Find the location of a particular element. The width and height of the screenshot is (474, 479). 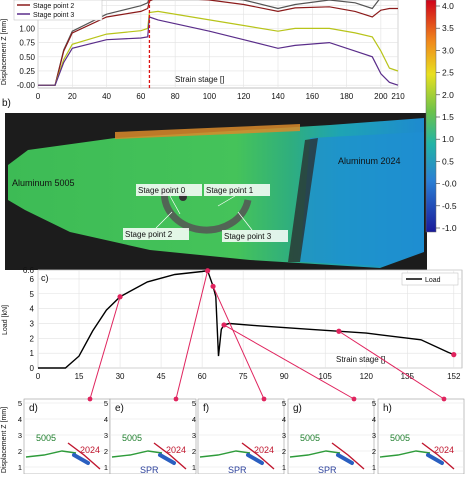

dic-rivet-ring is located at coordinates (206, 210).